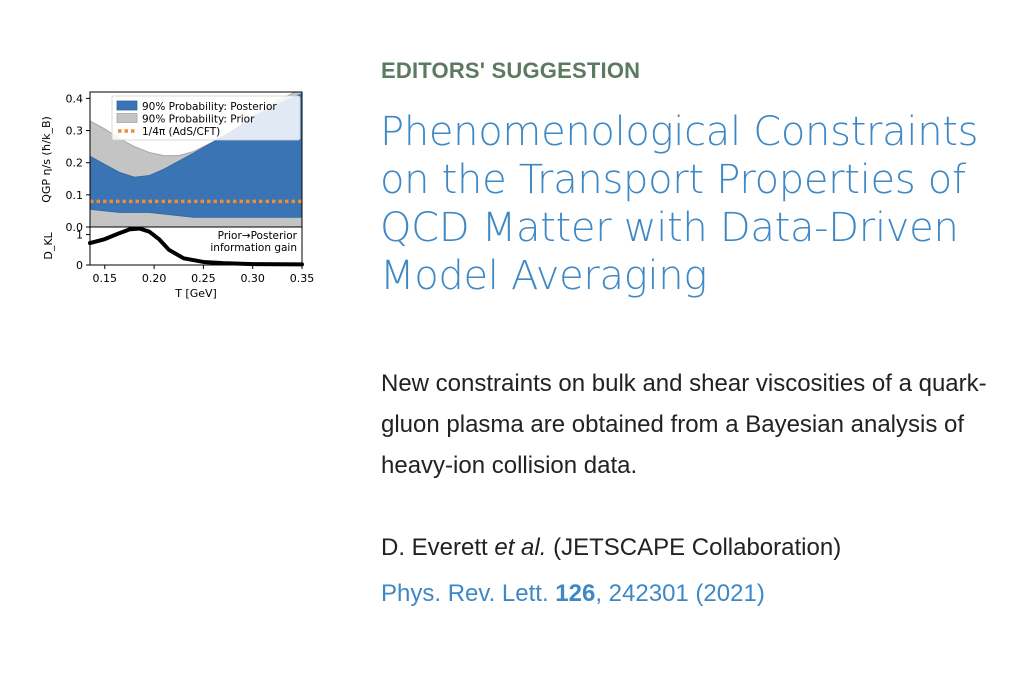 This screenshot has width=1025, height=685. What do you see at coordinates (697, 547) in the screenshot?
I see `collaboration: (JETSCAPE Collaboration)` at bounding box center [697, 547].